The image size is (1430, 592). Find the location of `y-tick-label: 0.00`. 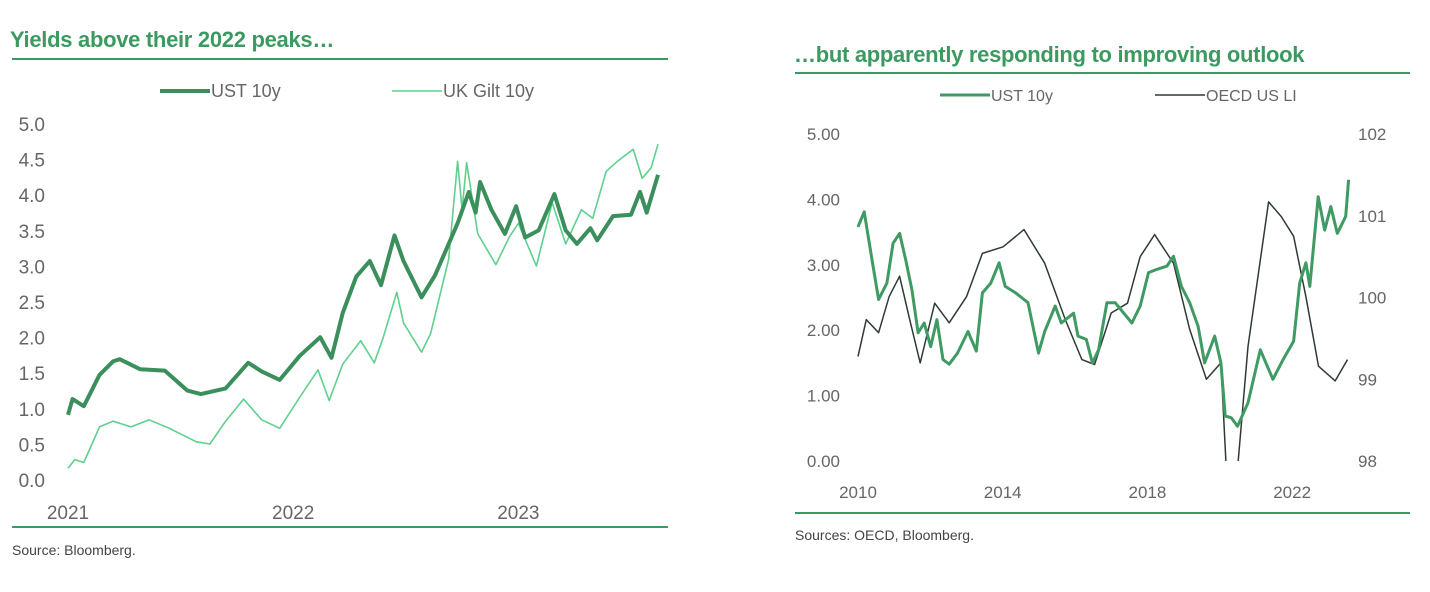

y-tick-label: 0.00 is located at coordinates (823, 461).